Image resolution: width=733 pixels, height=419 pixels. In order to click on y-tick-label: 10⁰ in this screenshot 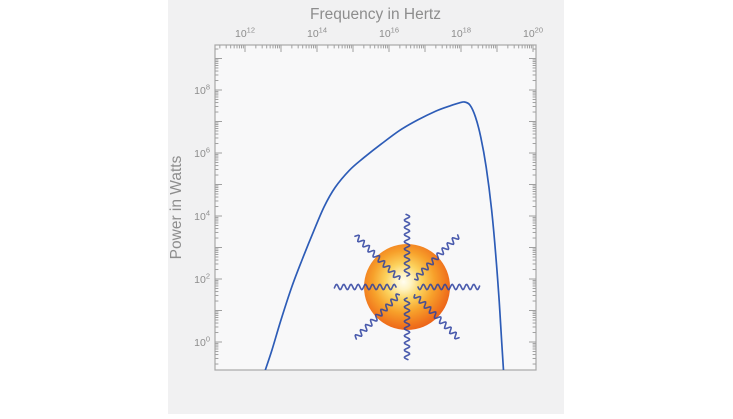, I will do `click(202, 341)`.